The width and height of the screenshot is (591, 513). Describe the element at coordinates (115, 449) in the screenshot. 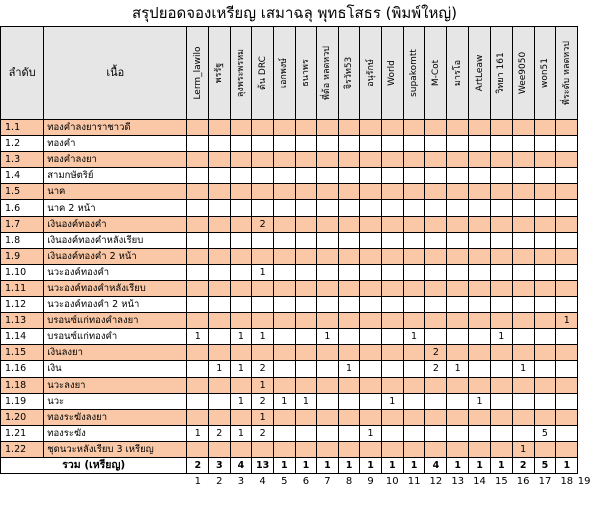

I see `row-item-name: ชุดนวะหลังเรียบ 3 เหรียญ` at that location.